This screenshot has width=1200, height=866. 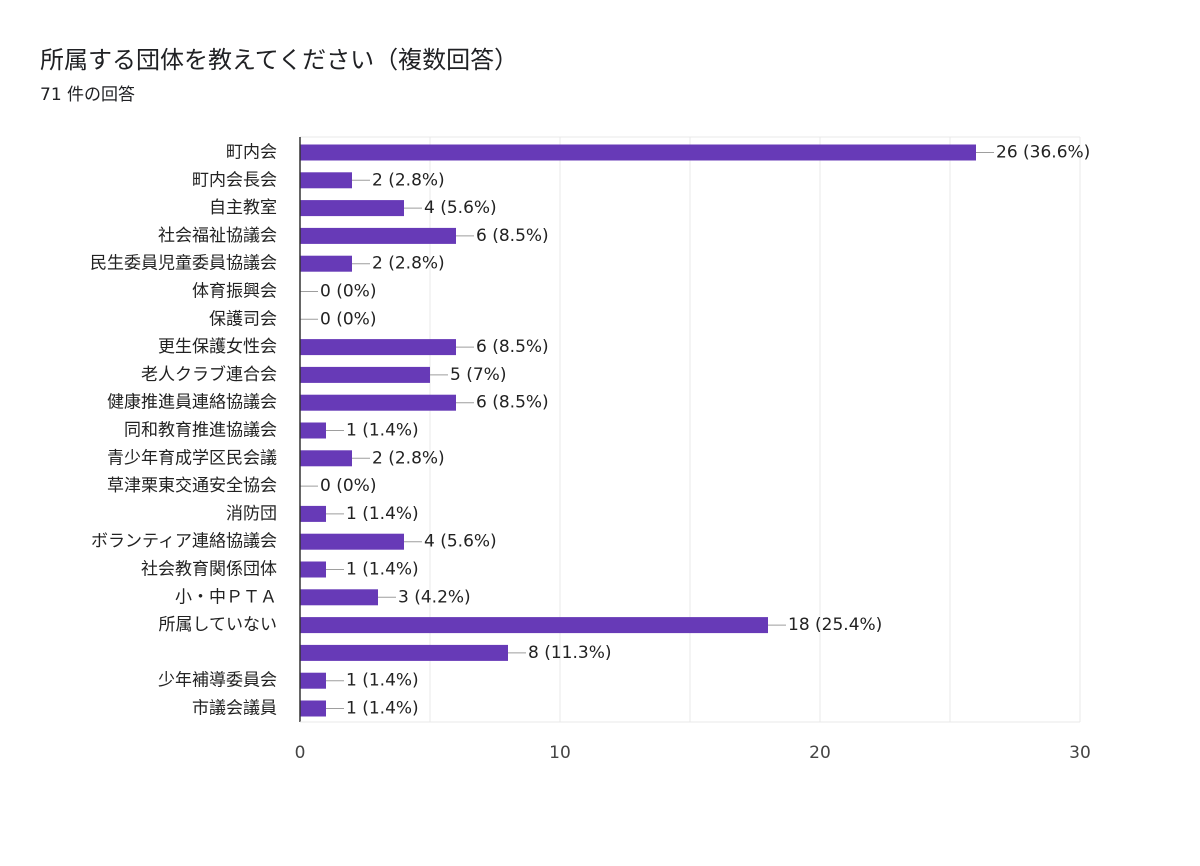 I want to click on x-tick-label-20: 20, so click(x=820, y=753).